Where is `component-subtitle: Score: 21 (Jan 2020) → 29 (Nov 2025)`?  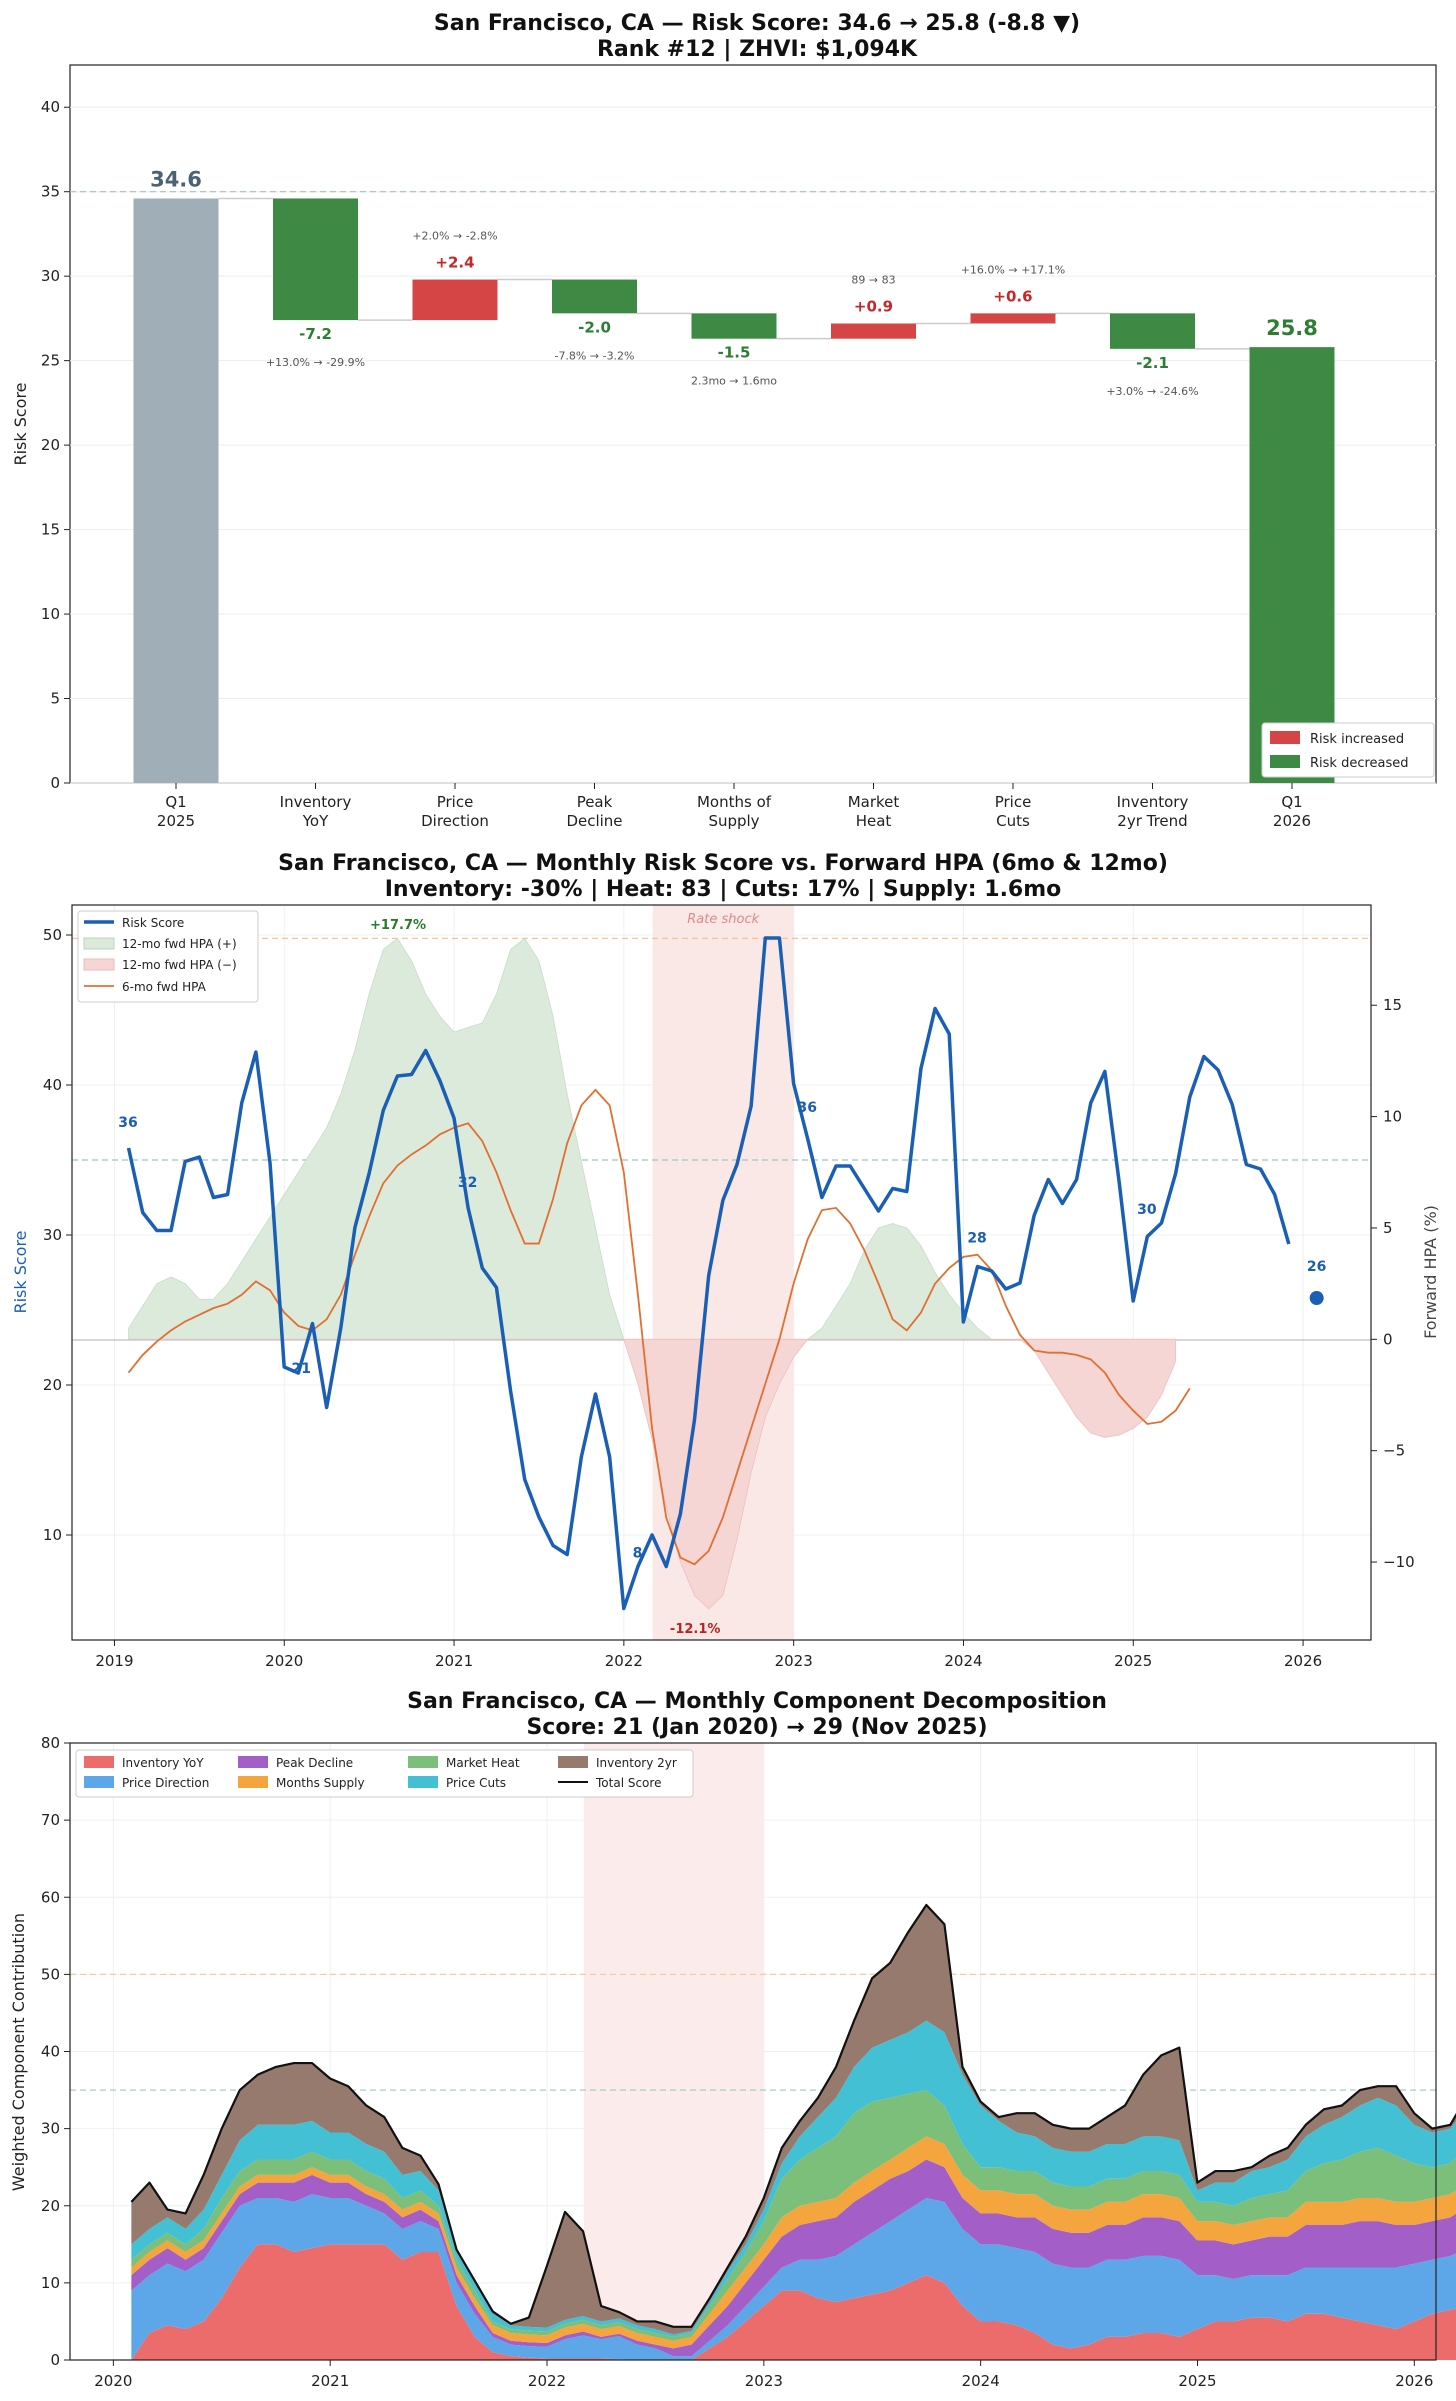 component-subtitle: Score: 21 (Jan 2020) → 29 (Nov 2025) is located at coordinates (756, 1727).